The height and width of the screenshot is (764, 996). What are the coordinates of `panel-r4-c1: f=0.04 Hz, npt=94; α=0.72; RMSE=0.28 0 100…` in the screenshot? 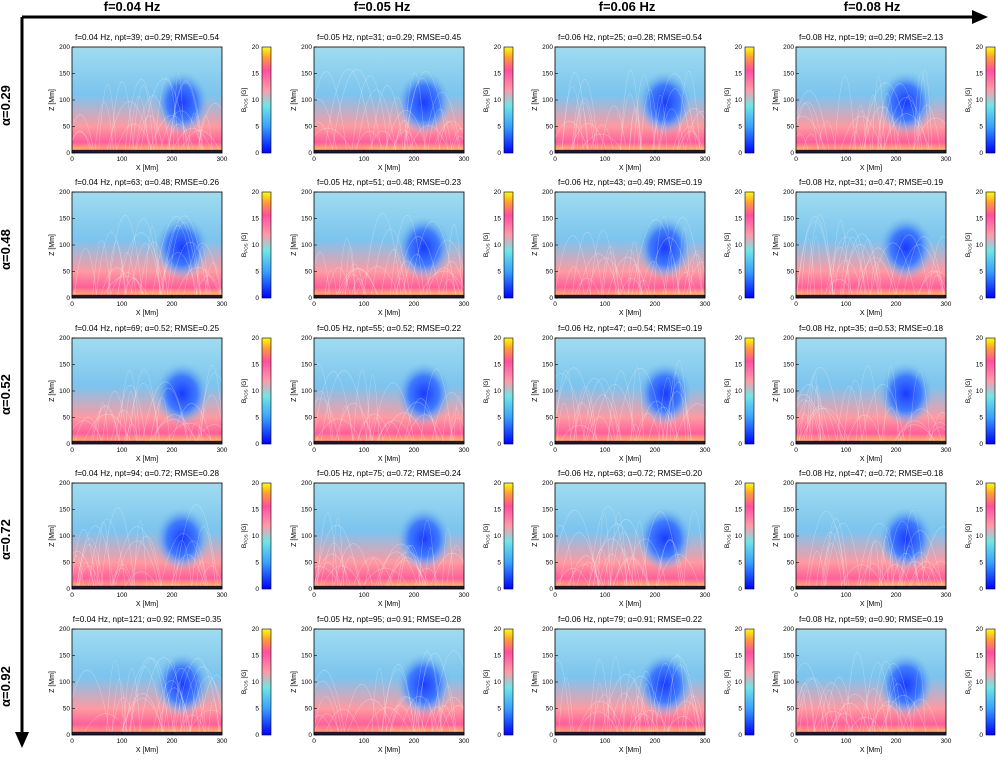 It's located at (153, 541).